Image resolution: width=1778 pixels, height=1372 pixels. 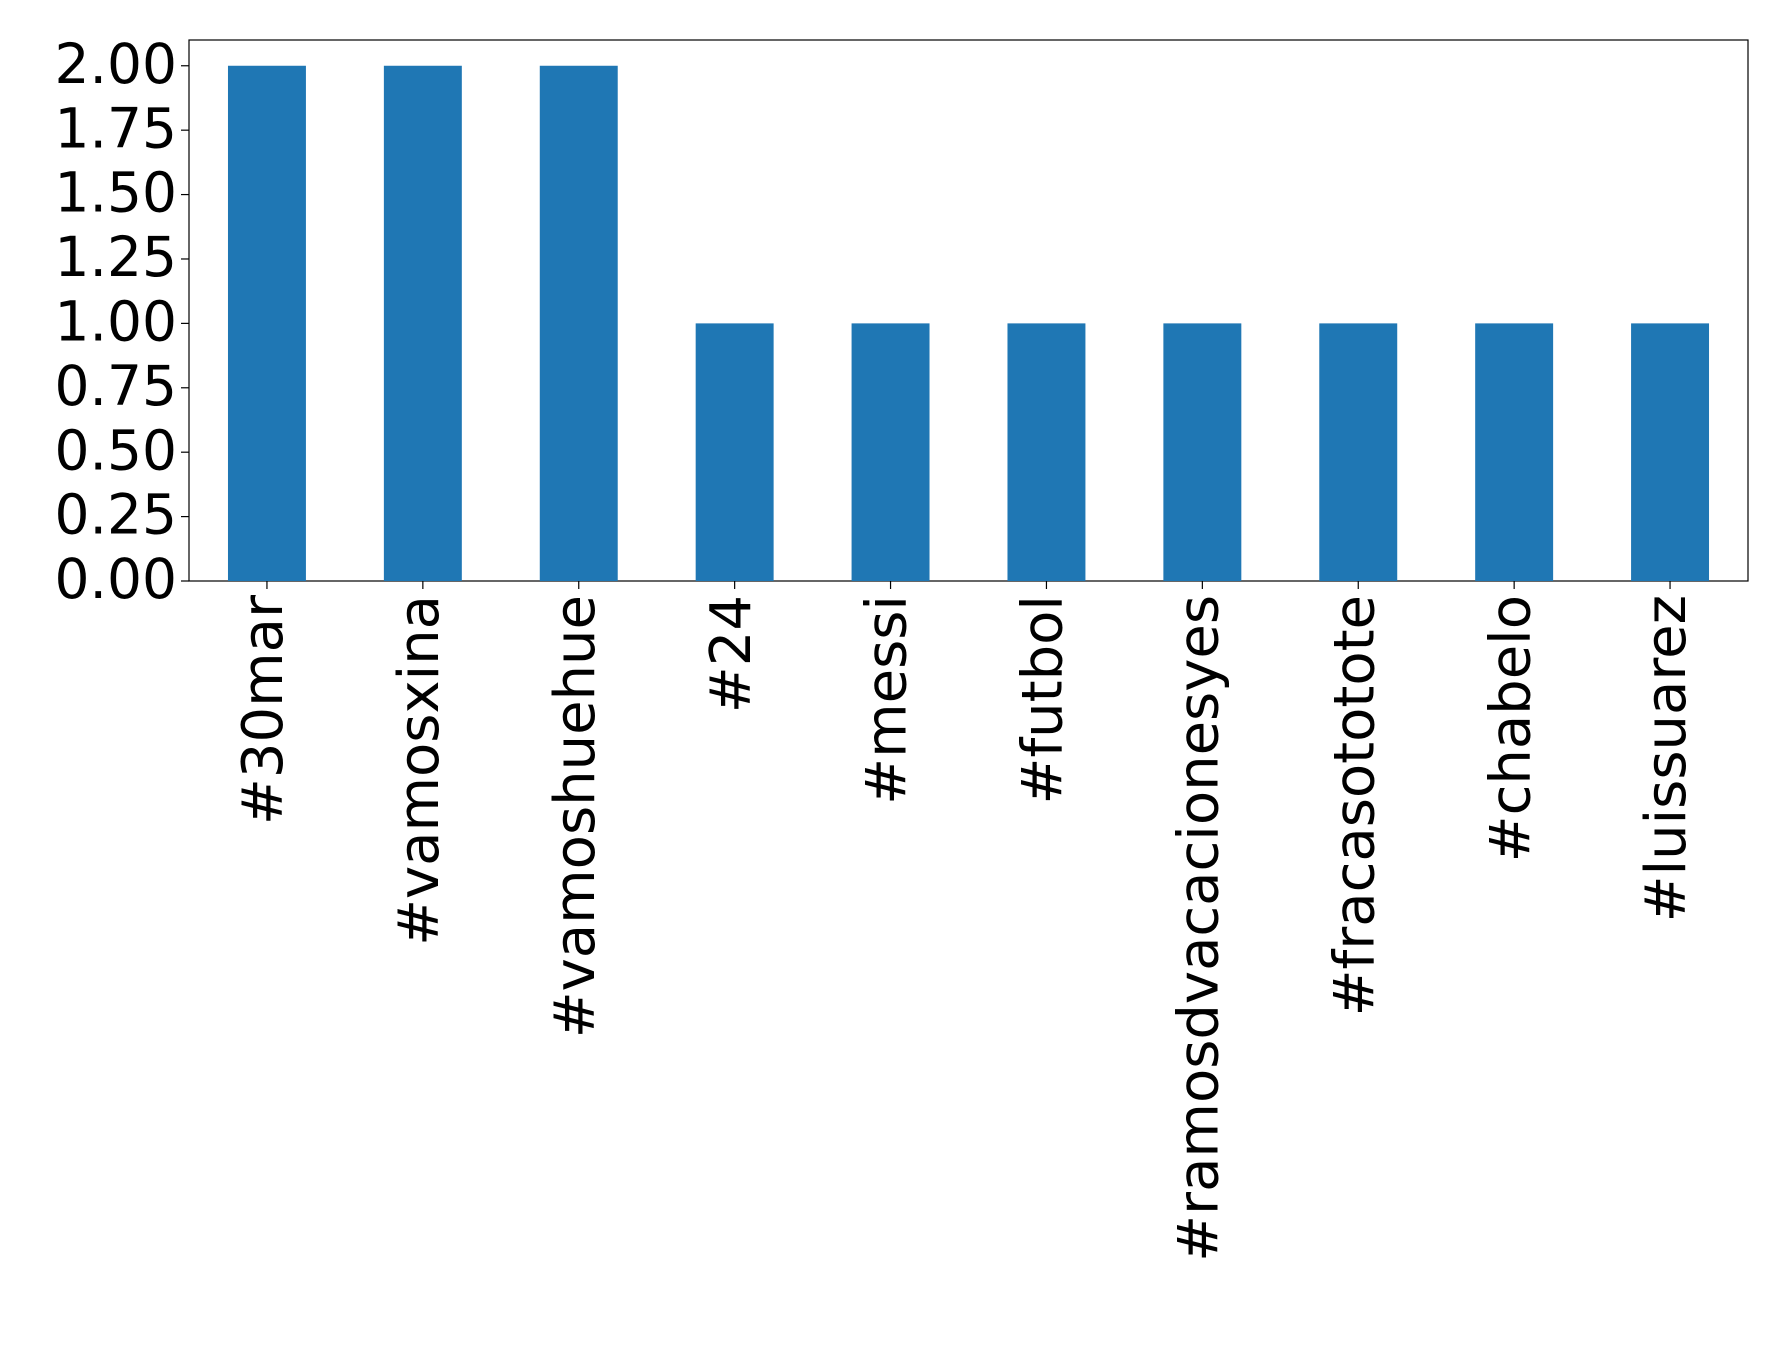 What do you see at coordinates (575, 816) in the screenshot?
I see `x-tick-label: #vamoshuehue` at bounding box center [575, 816].